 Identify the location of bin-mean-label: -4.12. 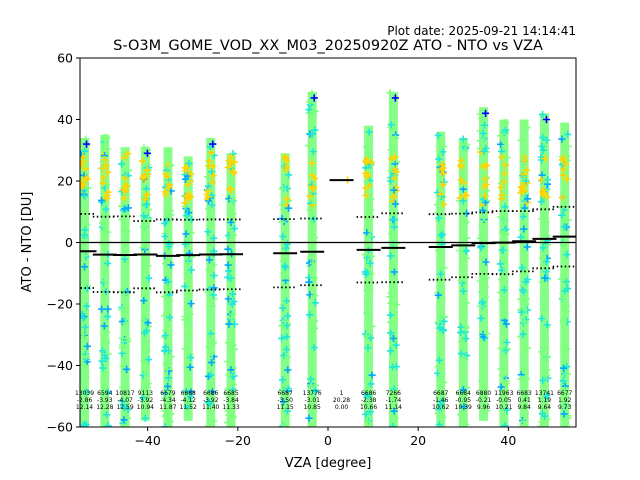
(188, 400).